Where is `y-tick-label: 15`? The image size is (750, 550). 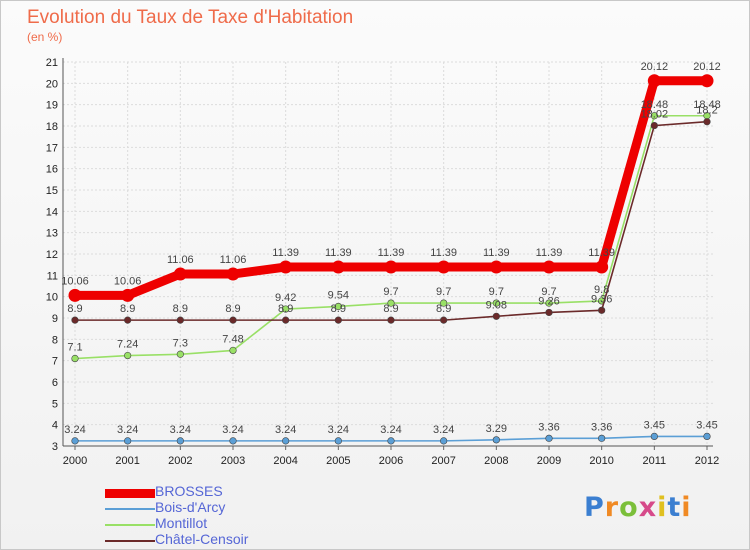 y-tick-label: 15 is located at coordinates (52, 191).